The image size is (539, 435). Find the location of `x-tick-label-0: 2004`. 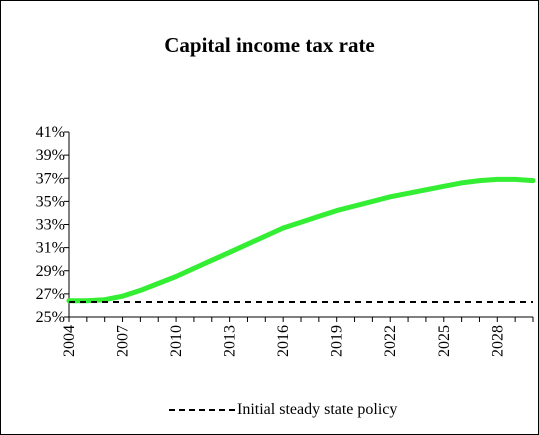

x-tick-label-0: 2004 is located at coordinates (69, 341).